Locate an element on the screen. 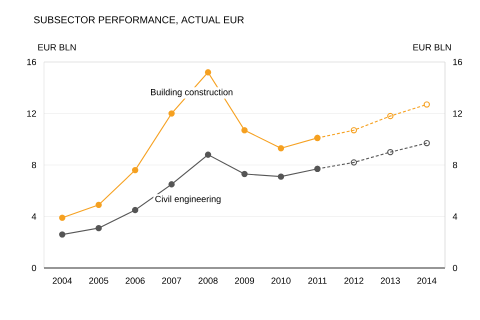 The image size is (480, 320). y-tick-label: 4 is located at coordinates (34, 216).